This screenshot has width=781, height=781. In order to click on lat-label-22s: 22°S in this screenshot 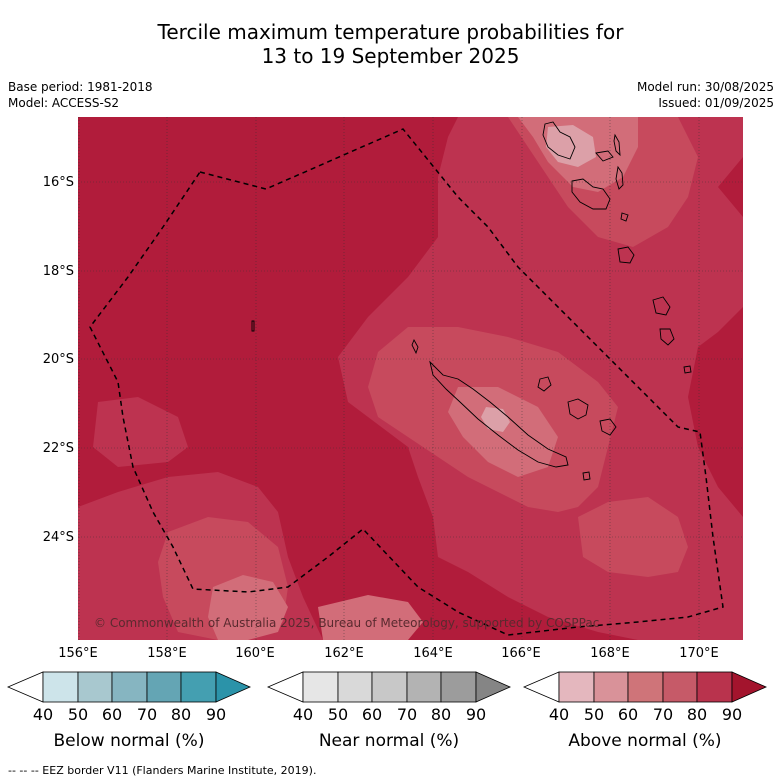, I will do `click(58, 448)`.